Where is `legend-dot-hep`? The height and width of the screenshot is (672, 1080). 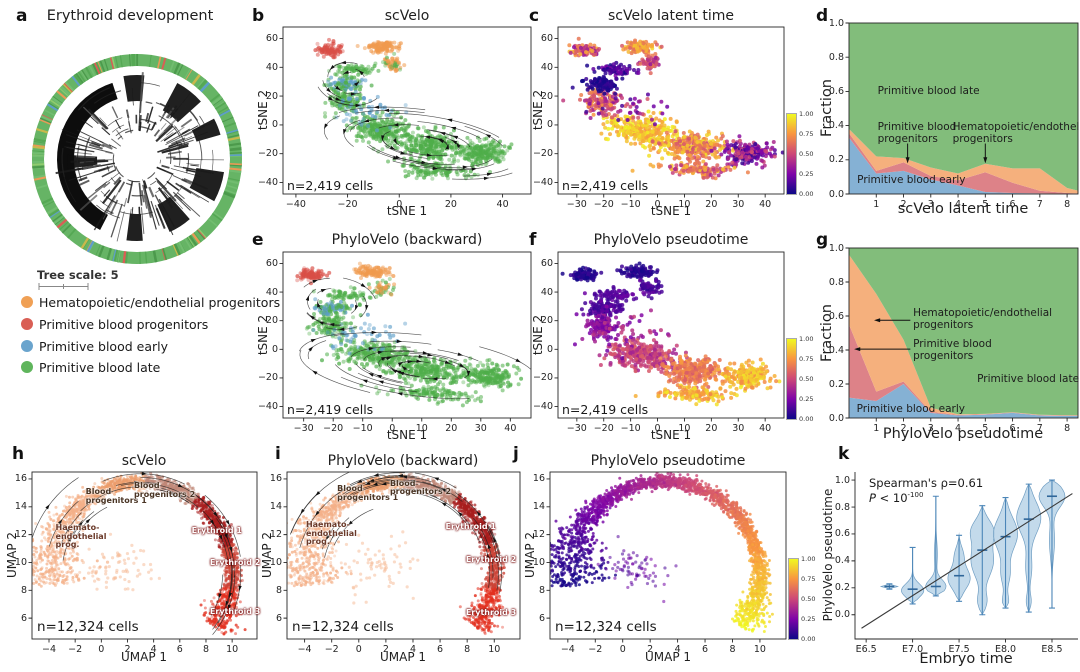
legend-dot-hep is located at coordinates (27, 302).